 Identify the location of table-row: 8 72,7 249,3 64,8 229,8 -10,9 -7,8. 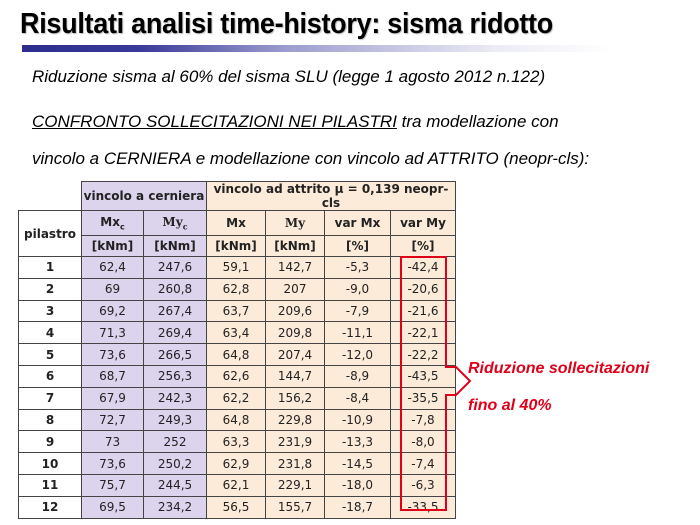
(237, 420).